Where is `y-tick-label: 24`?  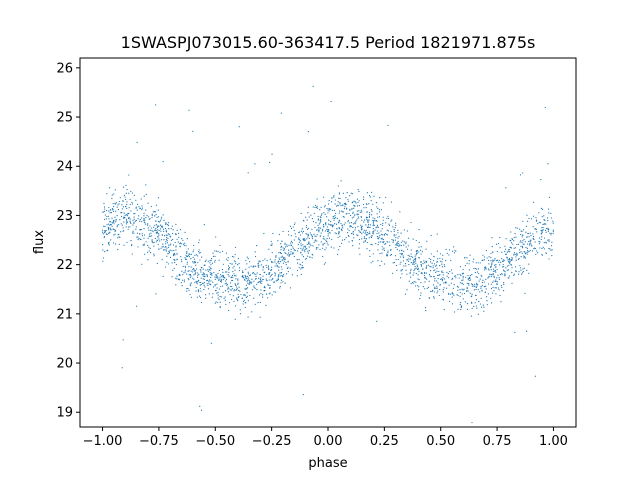
y-tick-label: 24 is located at coordinates (64, 167).